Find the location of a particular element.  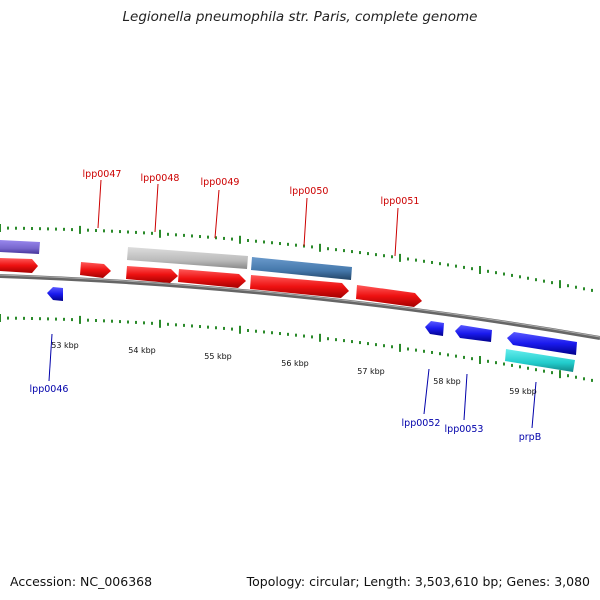

tick-label: 59 kbp is located at coordinates (523, 391).